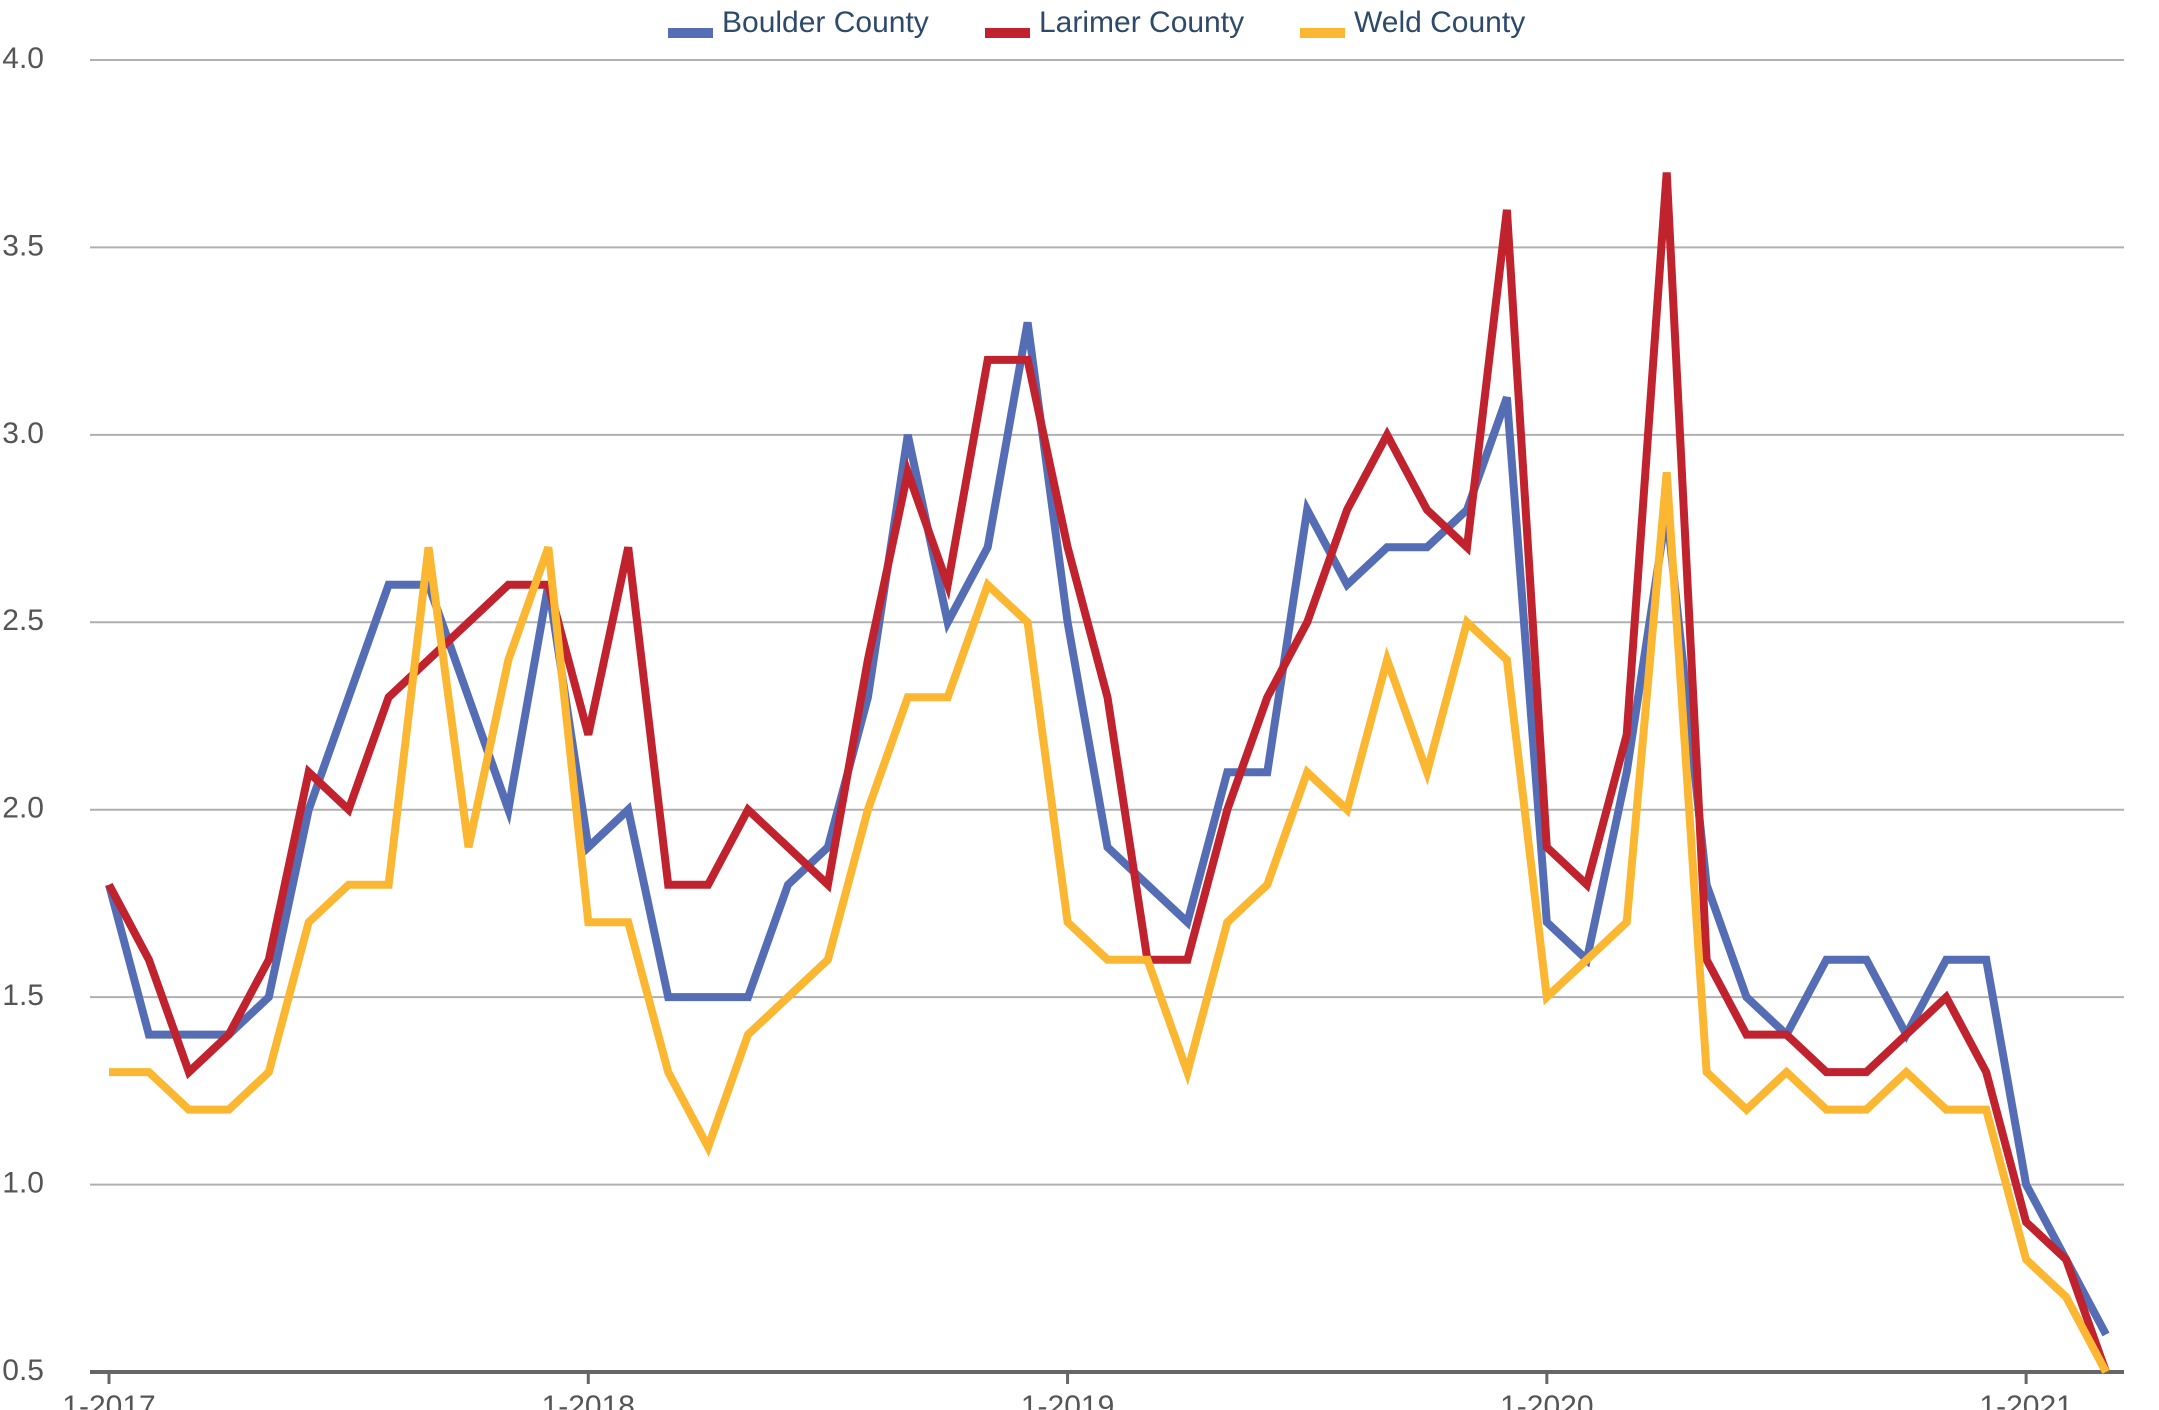 The image size is (2159, 1410). What do you see at coordinates (23, 995) in the screenshot?
I see `y-tick-label: 1.5` at bounding box center [23, 995].